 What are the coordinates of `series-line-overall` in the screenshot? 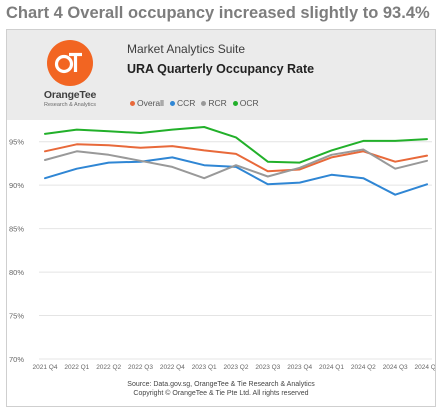 It's located at (236, 158).